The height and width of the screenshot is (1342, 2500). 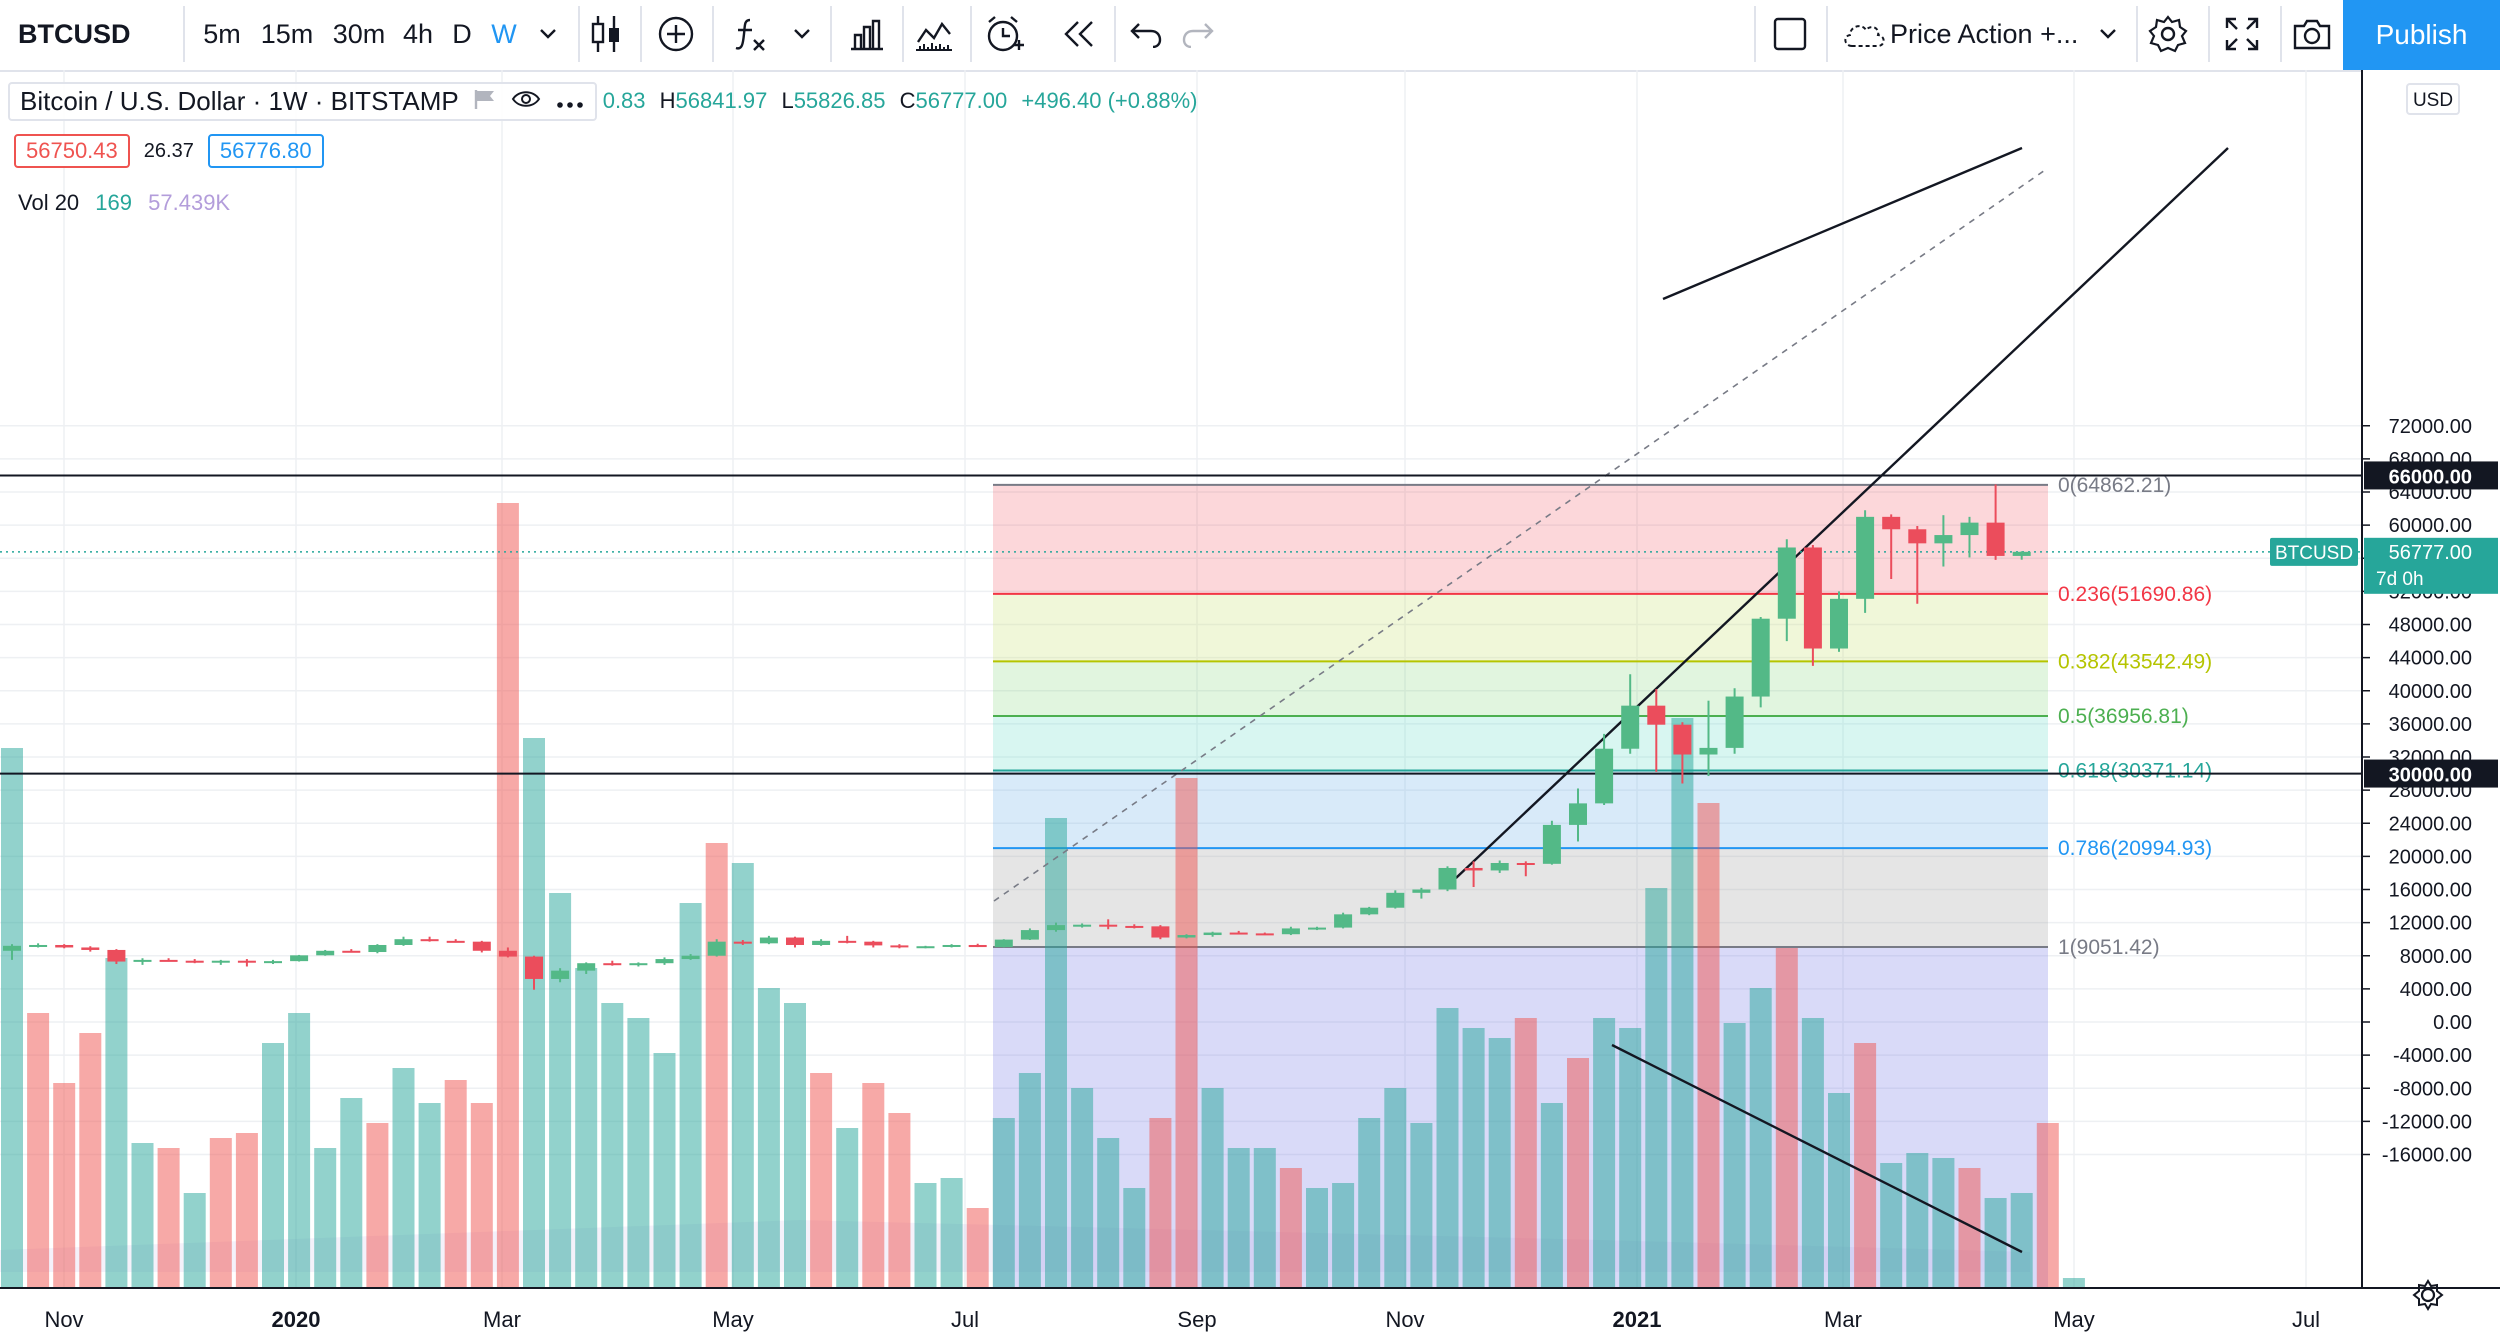 What do you see at coordinates (570, 101) in the screenshot?
I see `more-options-icon` at bounding box center [570, 101].